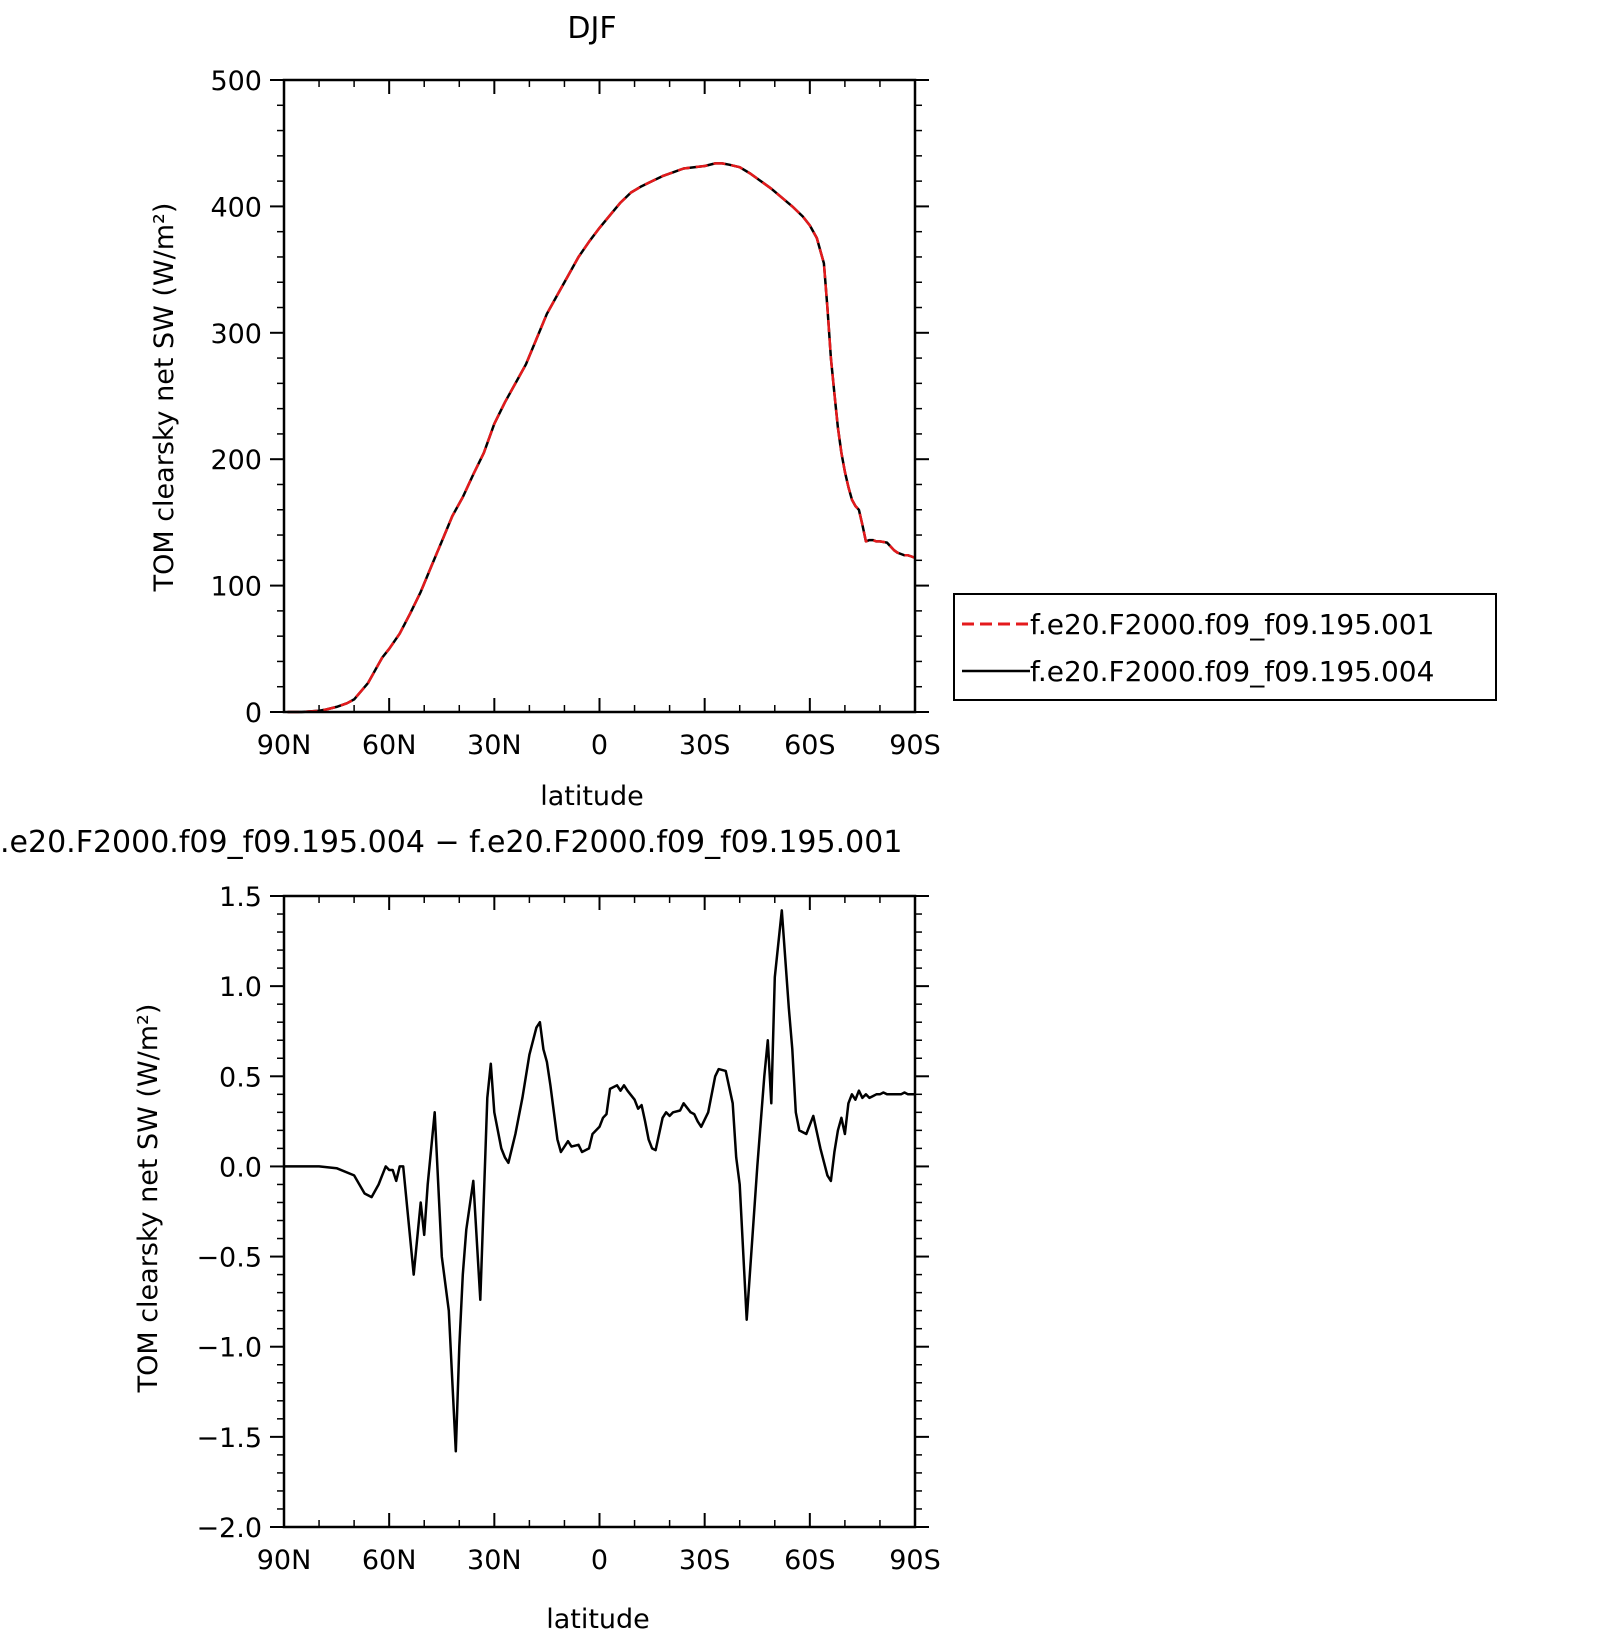 Image resolution: width=1597 pixels, height=1635 pixels. Describe the element at coordinates (253, 713) in the screenshot. I see `top-y-tick-label: 0` at that location.